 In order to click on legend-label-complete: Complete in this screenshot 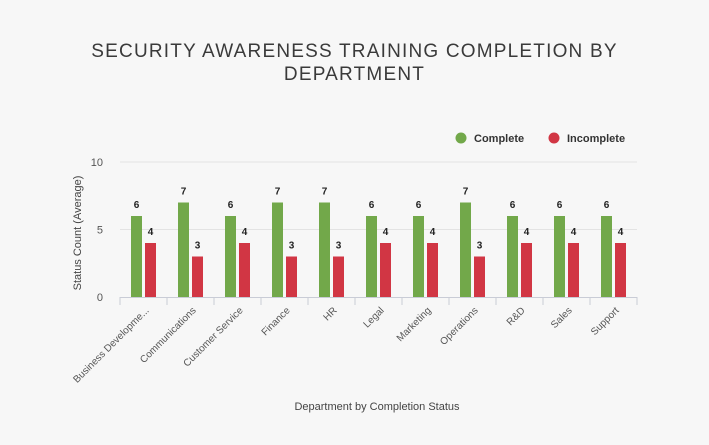, I will do `click(499, 139)`.